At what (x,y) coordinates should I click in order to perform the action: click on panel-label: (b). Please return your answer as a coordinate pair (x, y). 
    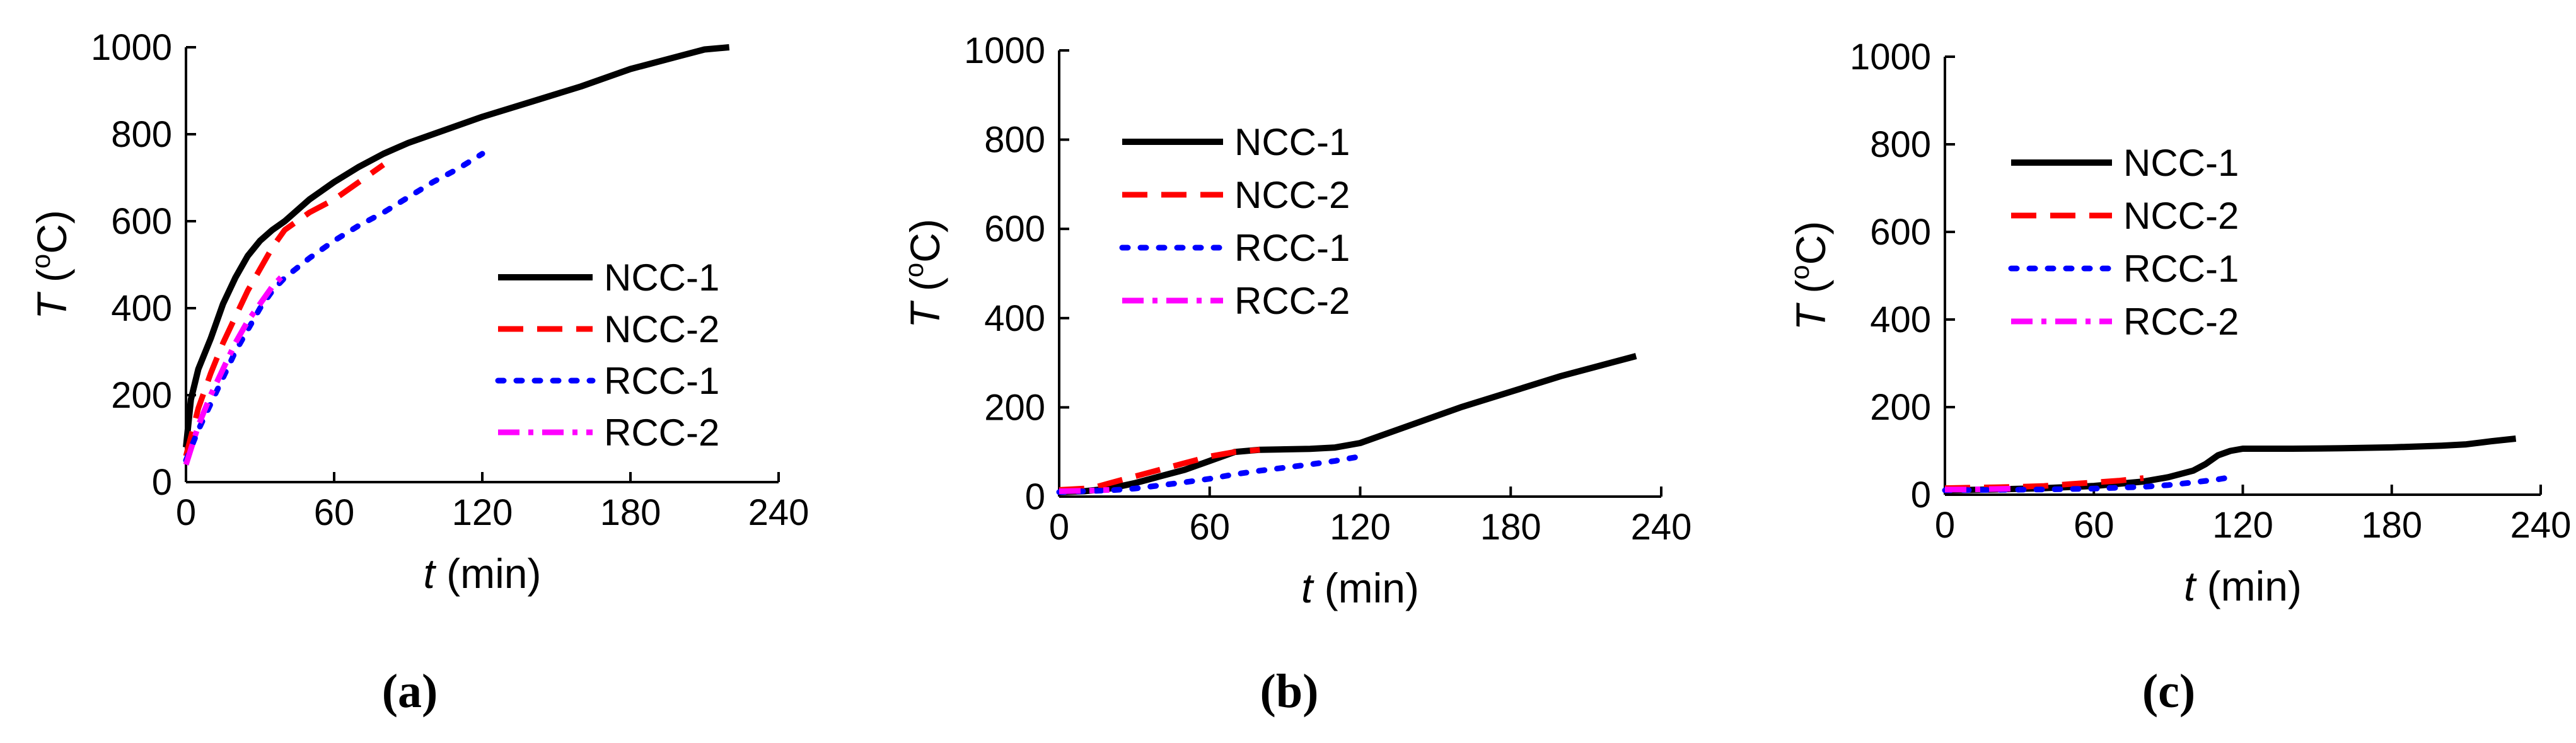
    Looking at the image, I should click on (1289, 691).